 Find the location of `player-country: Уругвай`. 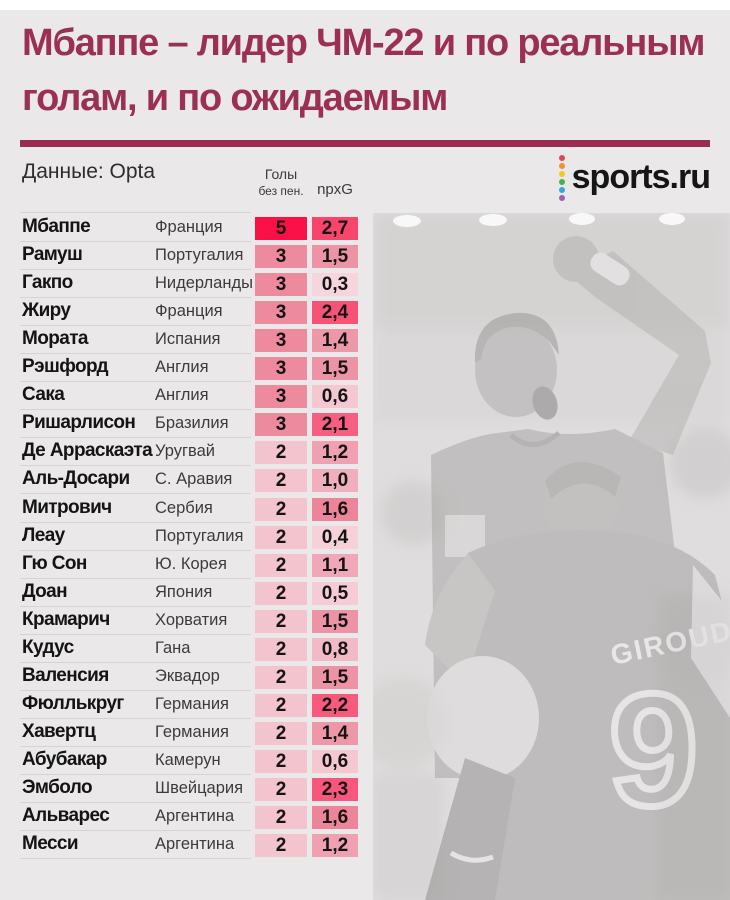

player-country: Уругвай is located at coordinates (185, 451).